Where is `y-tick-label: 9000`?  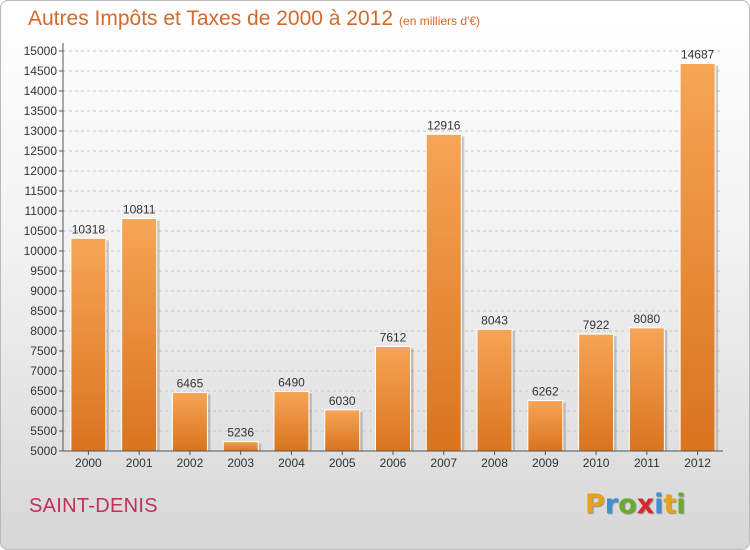
y-tick-label: 9000 is located at coordinates (43, 291).